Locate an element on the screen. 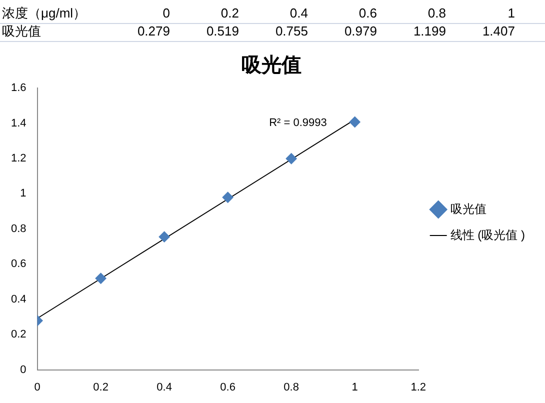 The height and width of the screenshot is (403, 545). x-tick-label: 0.6 is located at coordinates (228, 387).